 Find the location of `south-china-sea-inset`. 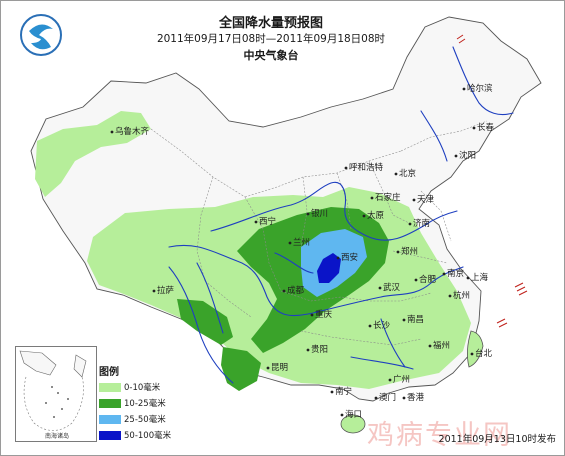

south-china-sea-inset is located at coordinates (56, 394).